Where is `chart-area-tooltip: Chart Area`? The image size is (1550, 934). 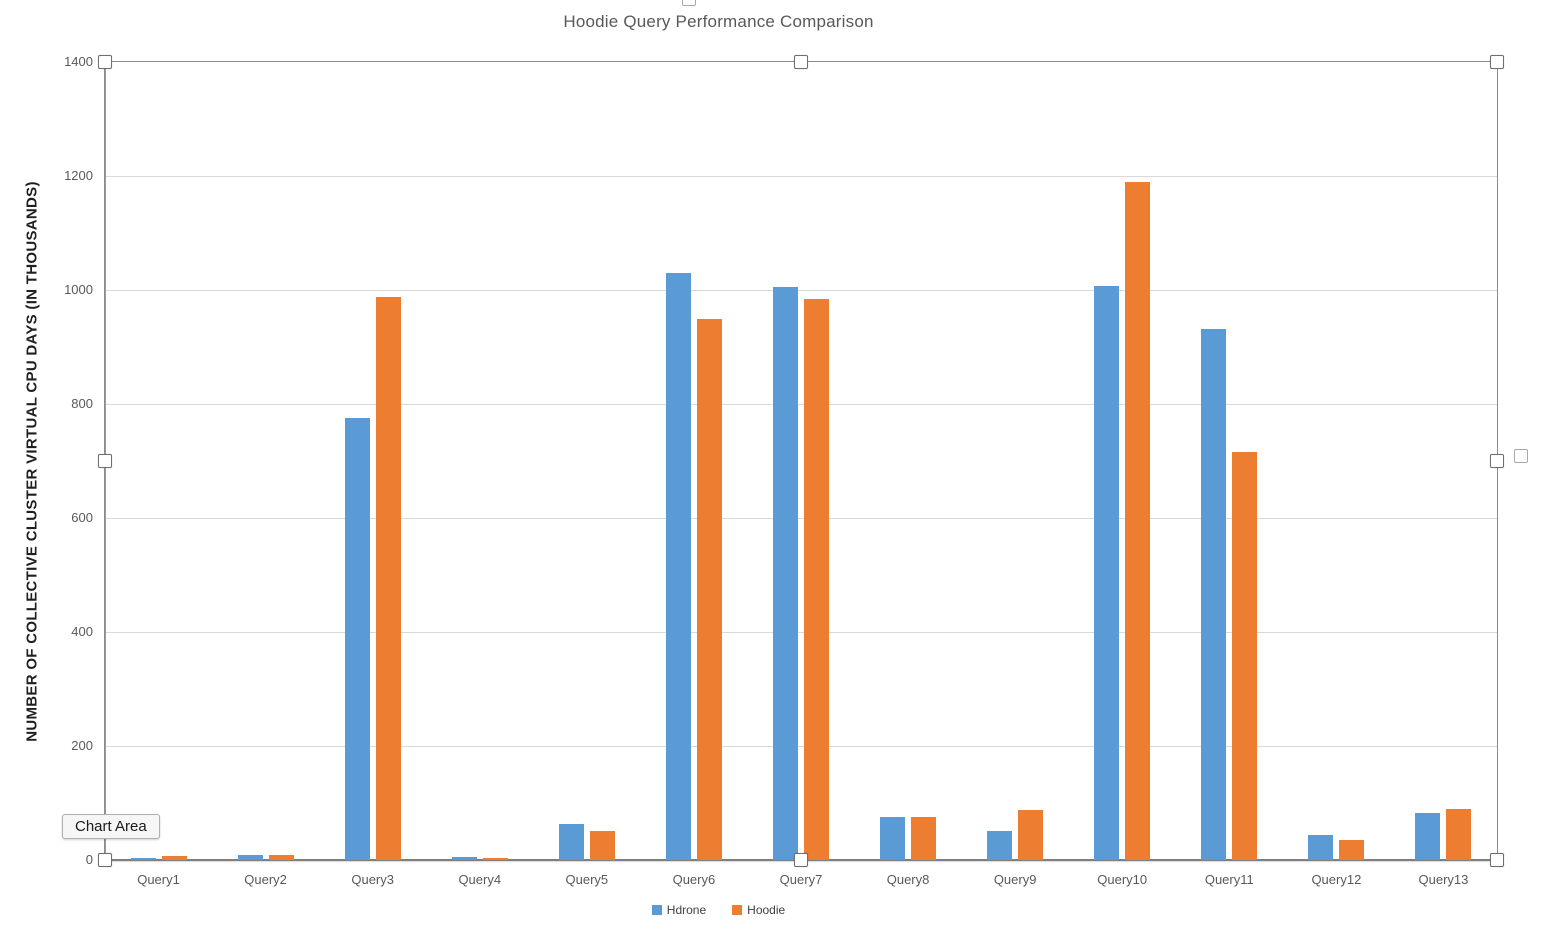
chart-area-tooltip: Chart Area is located at coordinates (111, 826).